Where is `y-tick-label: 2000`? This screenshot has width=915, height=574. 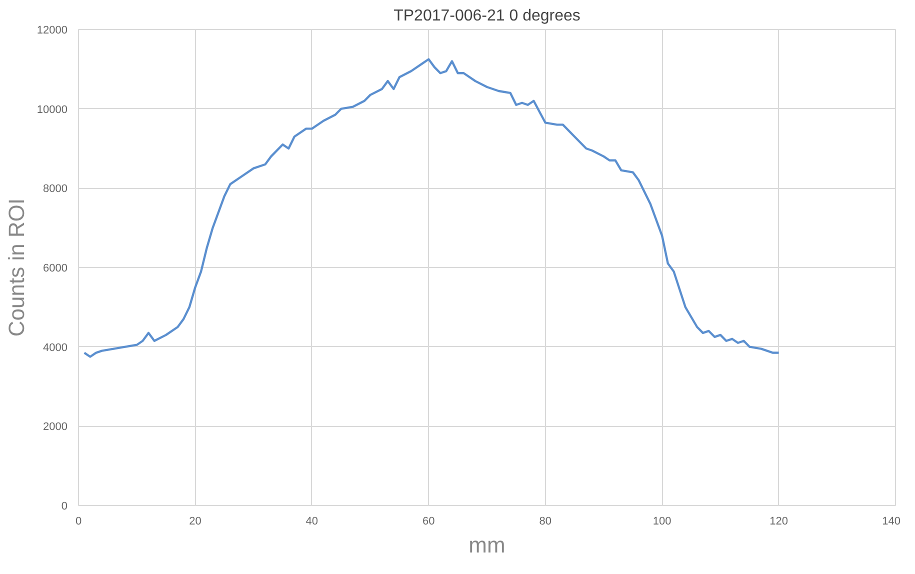 y-tick-label: 2000 is located at coordinates (55, 427).